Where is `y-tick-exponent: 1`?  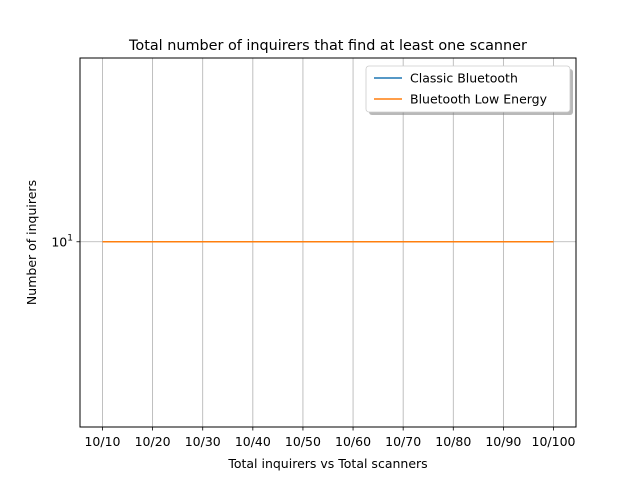 y-tick-exponent: 1 is located at coordinates (70, 238).